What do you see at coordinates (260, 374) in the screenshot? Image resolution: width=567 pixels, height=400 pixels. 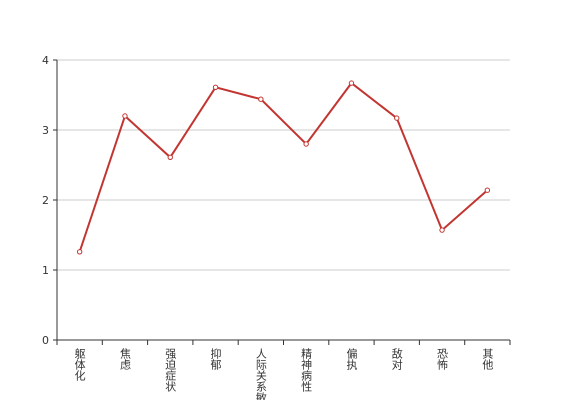 I see `x-tick-label: 人际关系敏感` at bounding box center [260, 374].